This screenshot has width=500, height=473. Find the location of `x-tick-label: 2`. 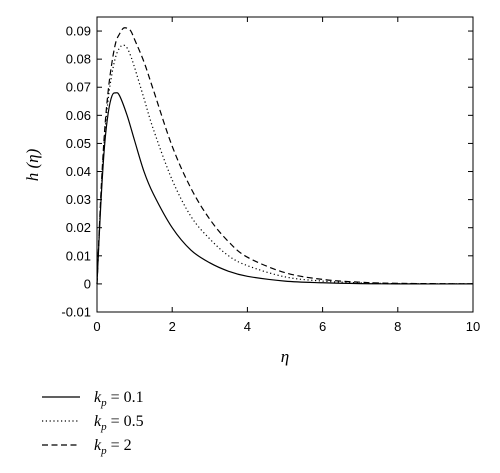

x-tick-label: 2 is located at coordinates (172, 326).